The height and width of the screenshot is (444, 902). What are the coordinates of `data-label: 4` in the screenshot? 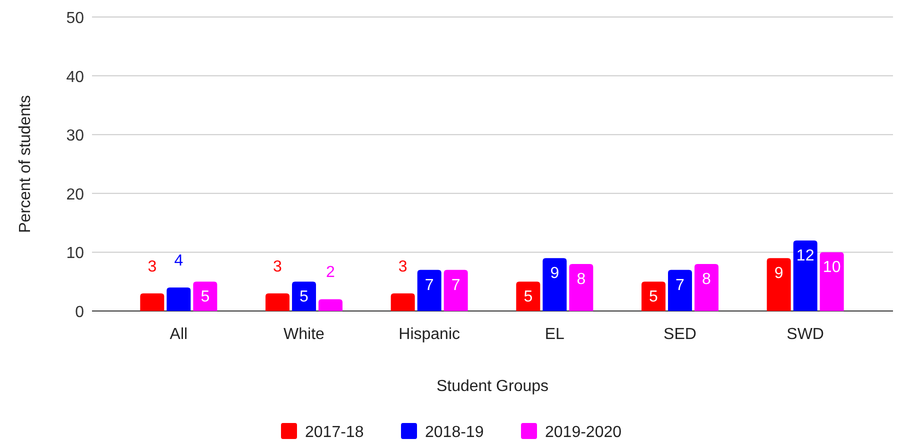 It's located at (179, 261).